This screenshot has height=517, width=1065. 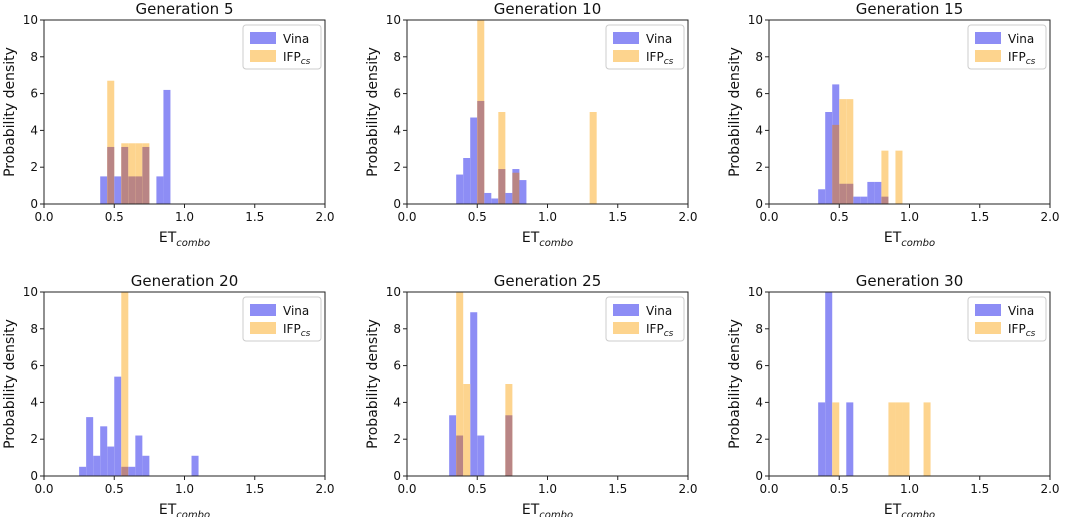 I want to click on legend: Vina IFPcs, so click(x=1007, y=47).